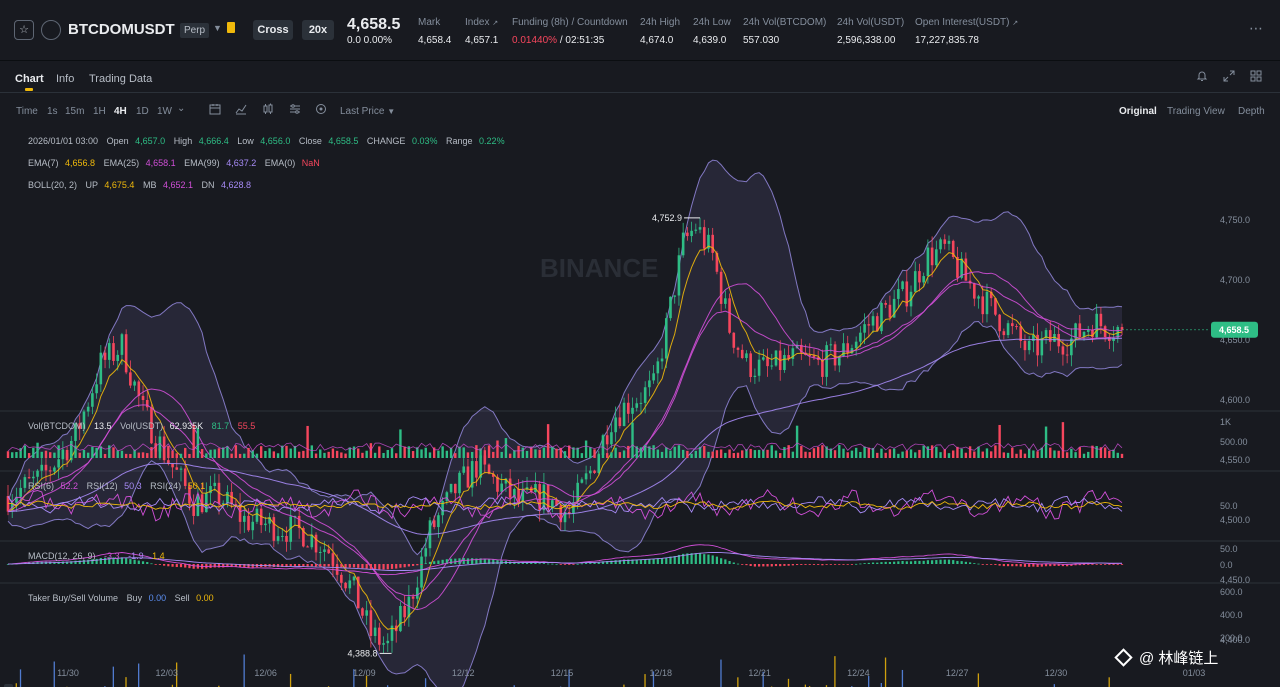 This screenshot has height=687, width=1280. I want to click on expand-icon, so click(1229, 77).